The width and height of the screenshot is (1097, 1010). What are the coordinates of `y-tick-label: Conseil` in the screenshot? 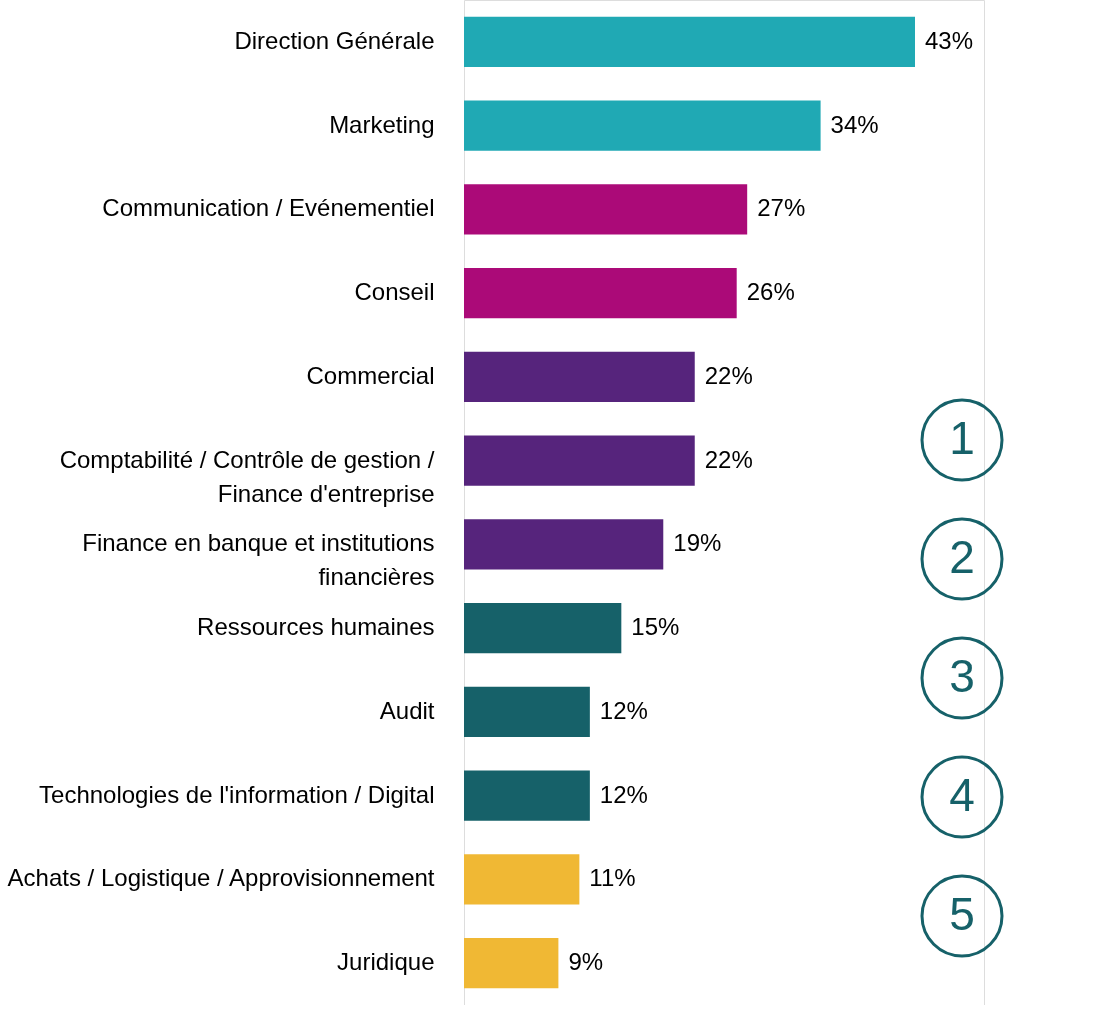 It's located at (394, 292).